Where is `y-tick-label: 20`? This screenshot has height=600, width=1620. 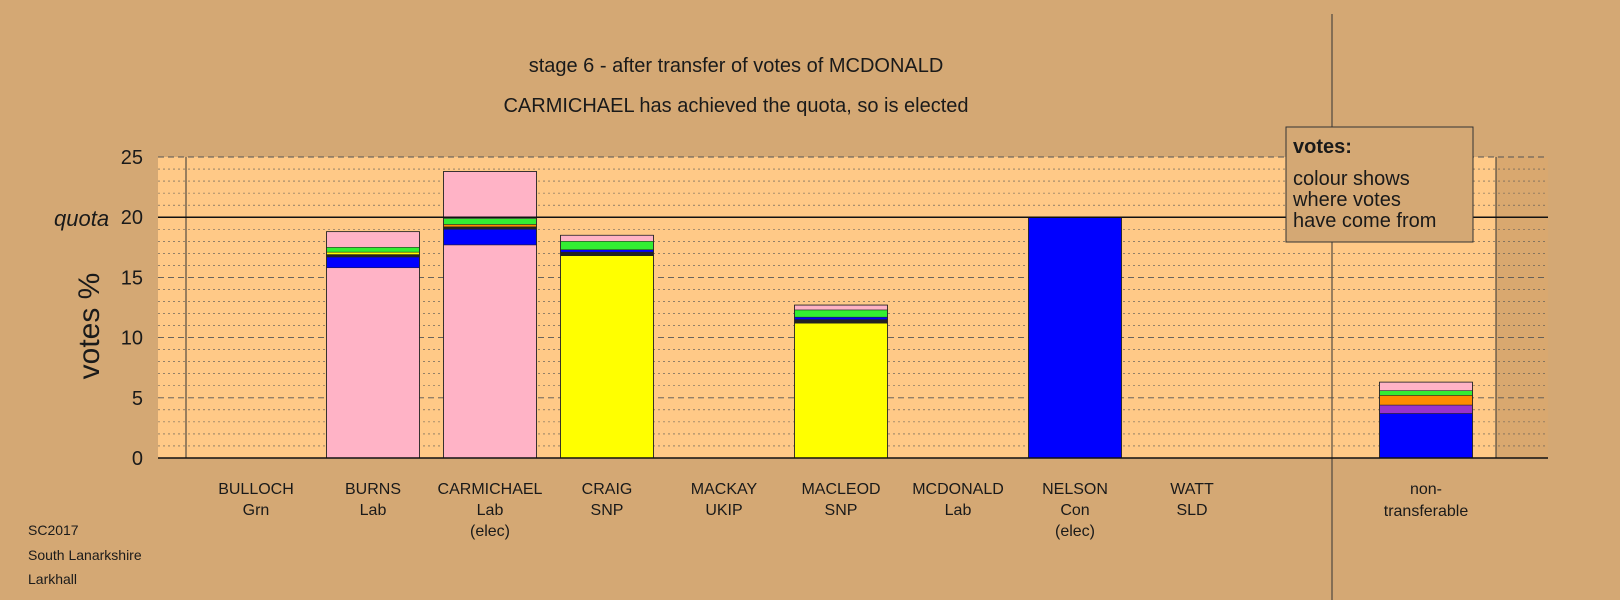 y-tick-label: 20 is located at coordinates (132, 218).